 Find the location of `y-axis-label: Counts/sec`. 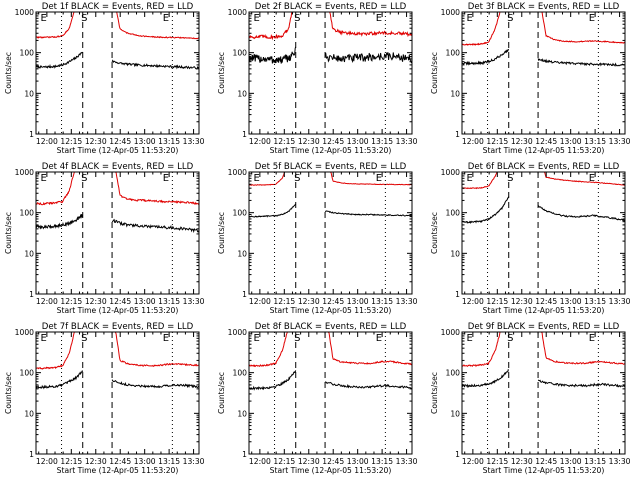

y-axis-label: Counts/sec is located at coordinates (434, 73).